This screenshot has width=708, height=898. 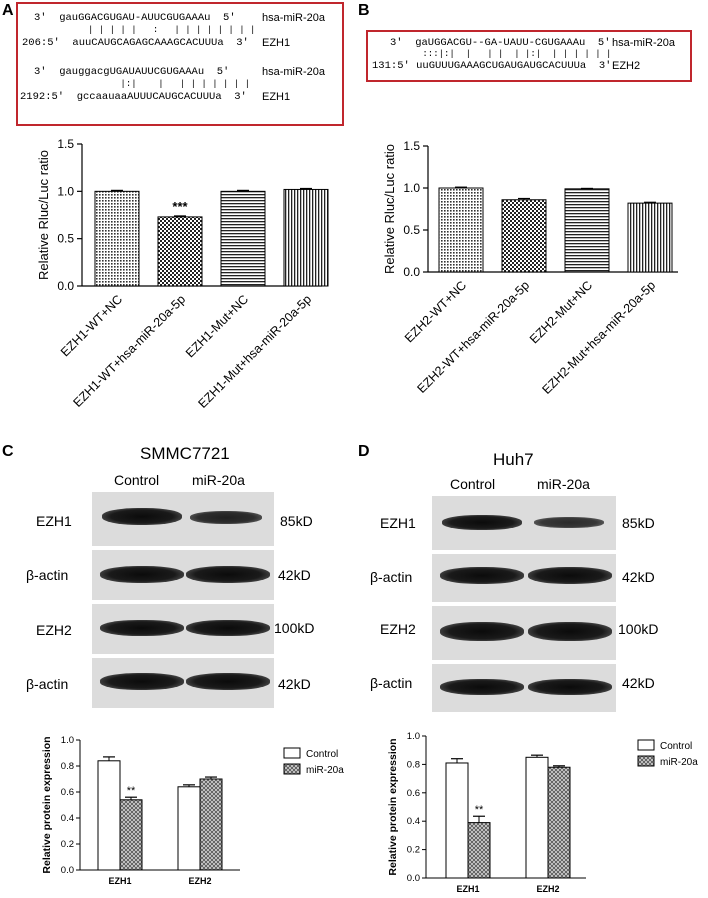 What do you see at coordinates (626, 66) in the screenshot?
I see `seq-b-gene-label: EZH2` at bounding box center [626, 66].